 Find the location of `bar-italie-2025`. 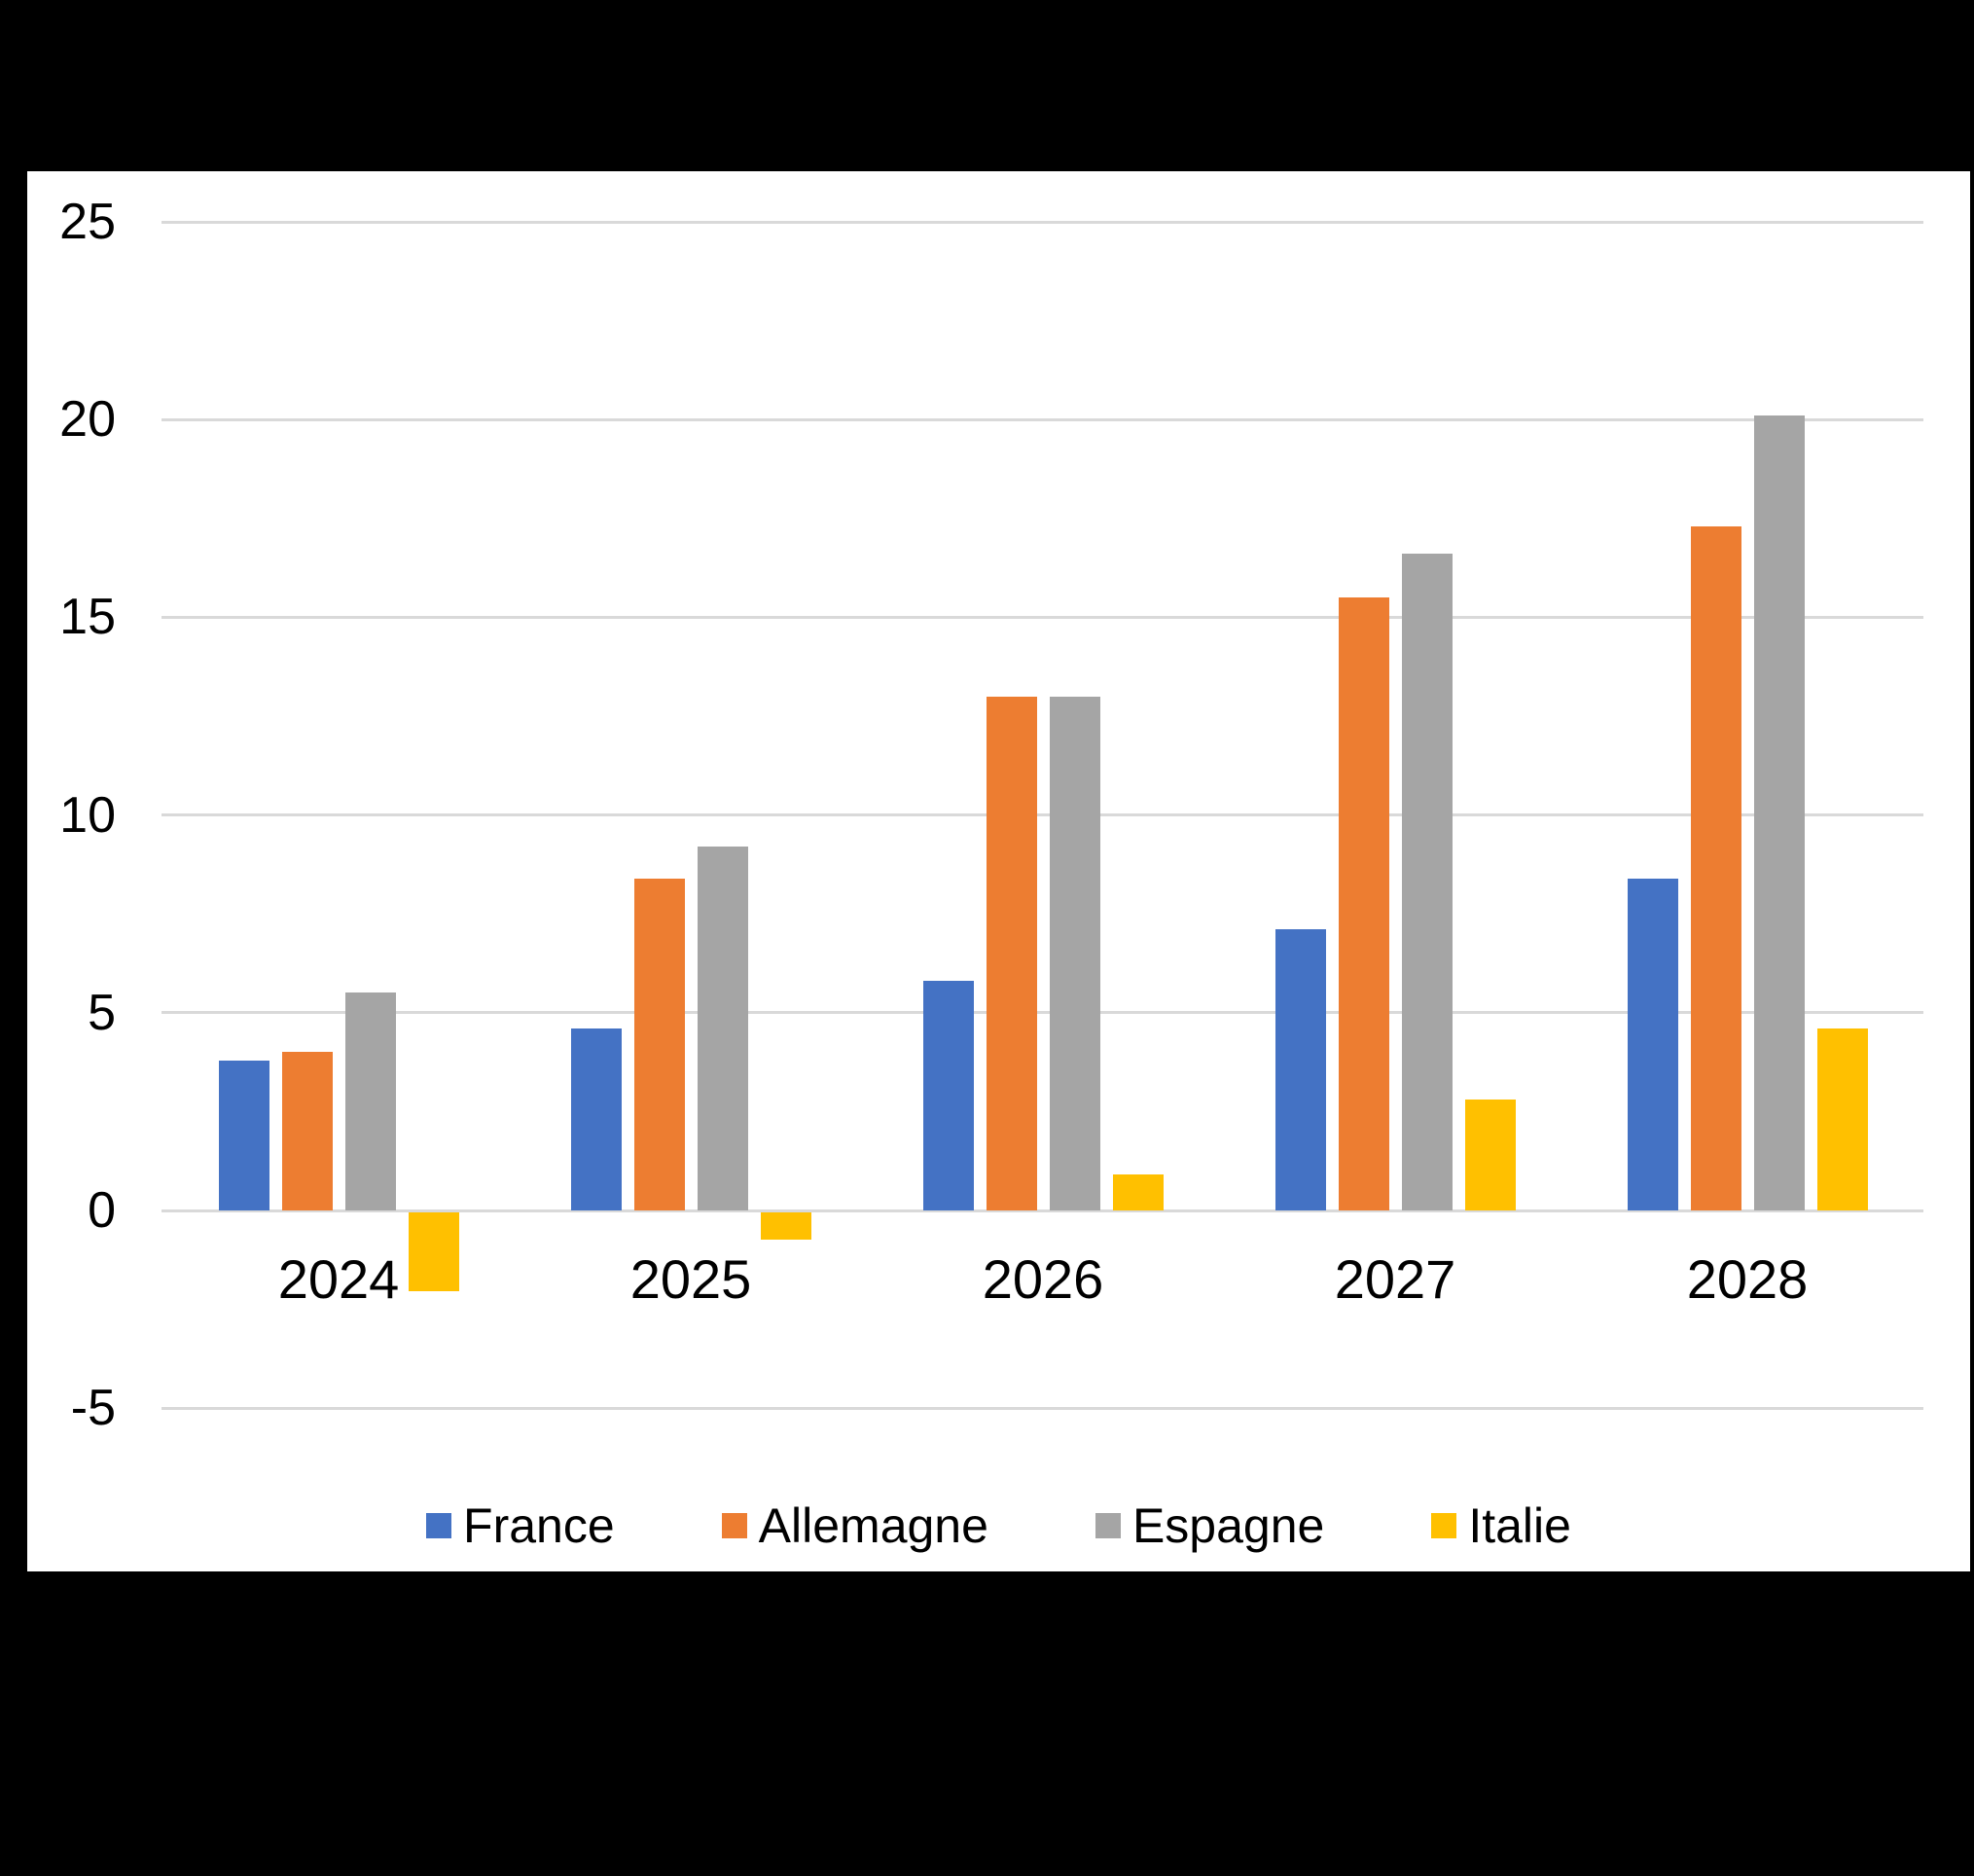

bar-italie-2025 is located at coordinates (785, 1225).